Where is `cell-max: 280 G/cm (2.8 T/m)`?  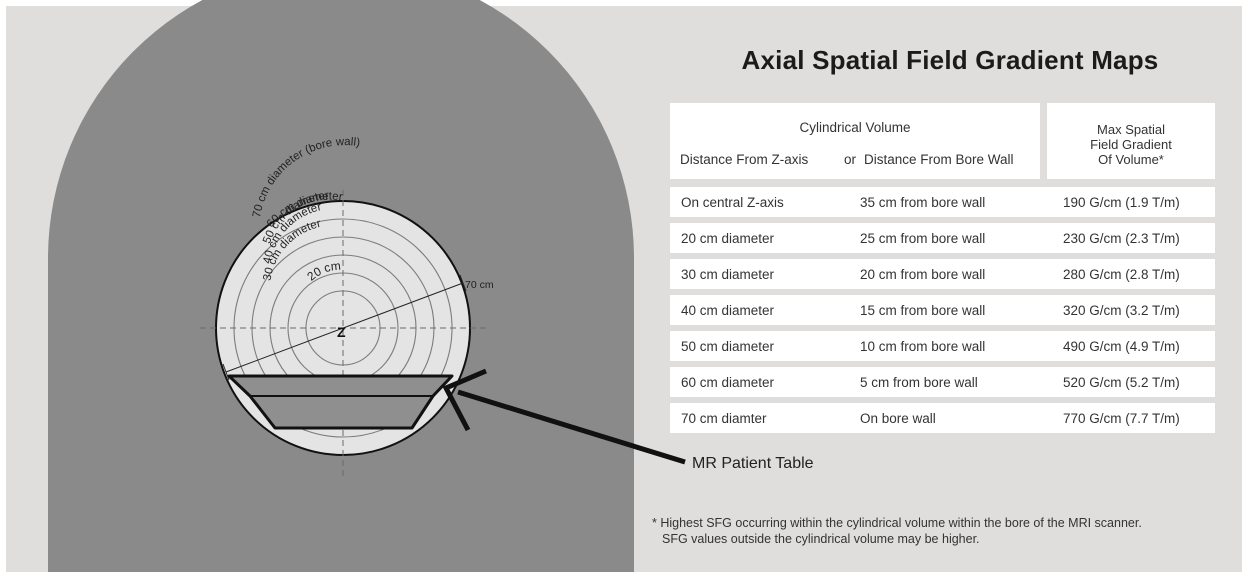 cell-max: 280 G/cm (2.8 T/m) is located at coordinates (1121, 274).